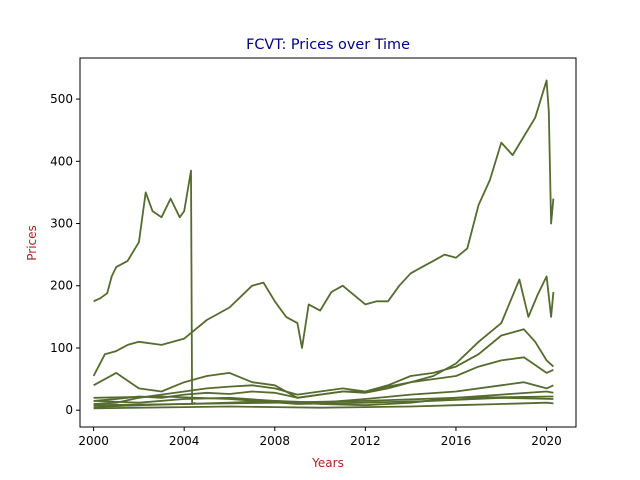 Image resolution: width=640 pixels, height=480 pixels. What do you see at coordinates (320, 437) in the screenshot?
I see `x-axis: 2000 2004 2008 2012 2016 2020` at bounding box center [320, 437].